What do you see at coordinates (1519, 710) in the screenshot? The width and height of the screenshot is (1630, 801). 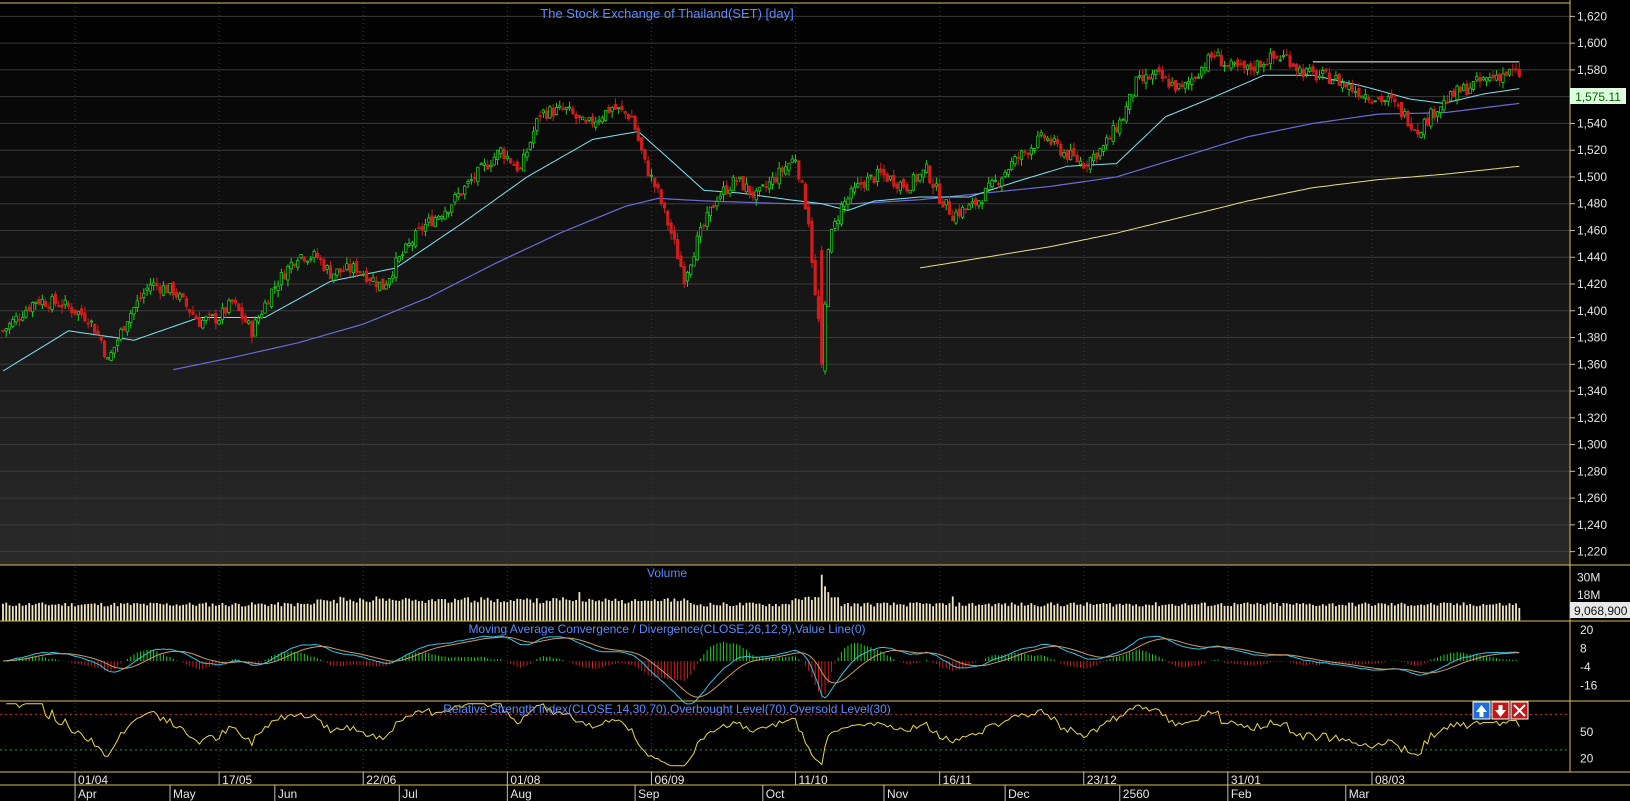 I see `close-panel-button` at bounding box center [1519, 710].